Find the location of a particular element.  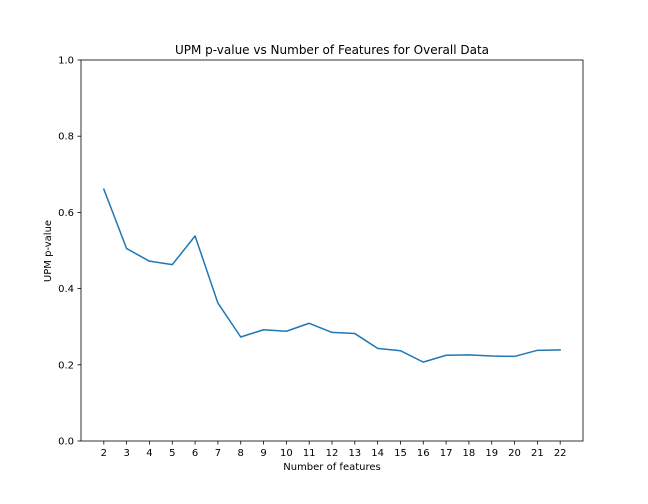

y-tick-label-0.2: 0.2 is located at coordinates (66, 365).